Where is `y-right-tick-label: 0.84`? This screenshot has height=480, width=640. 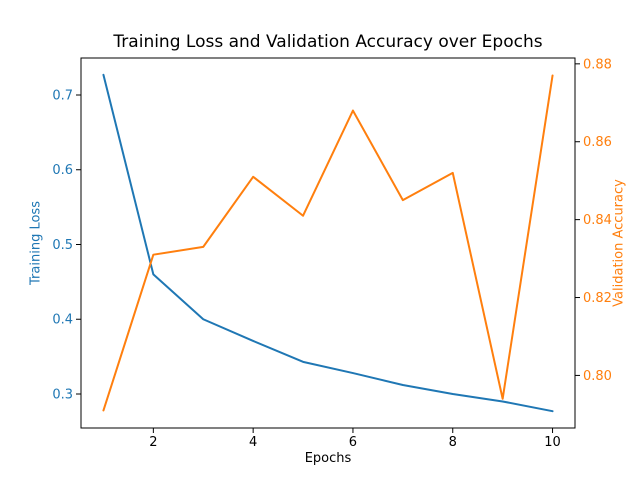 y-right-tick-label: 0.84 is located at coordinates (597, 220).